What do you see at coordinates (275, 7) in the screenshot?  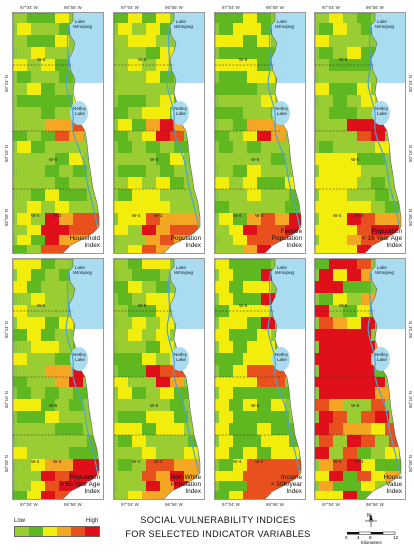 I see `longitude-label-top: 96°56' W` at bounding box center [275, 7].